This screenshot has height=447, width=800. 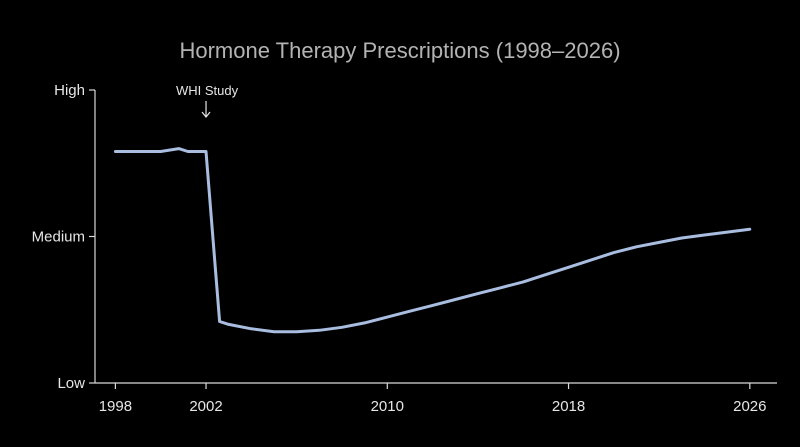 What do you see at coordinates (432, 399) in the screenshot?
I see `x-axis-ticks: 1998 2002 2010 2018 2026` at bounding box center [432, 399].